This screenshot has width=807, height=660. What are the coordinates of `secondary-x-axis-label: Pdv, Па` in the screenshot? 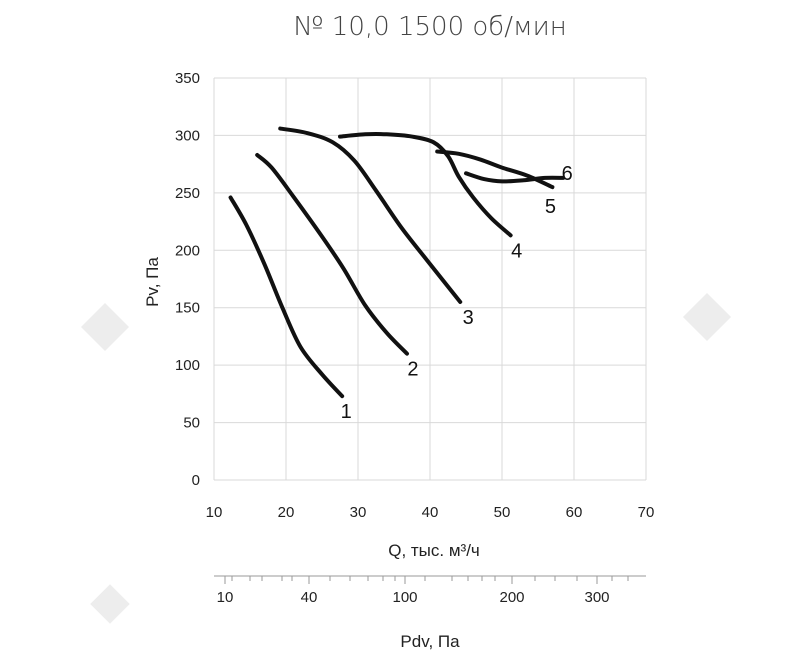 It's located at (430, 641).